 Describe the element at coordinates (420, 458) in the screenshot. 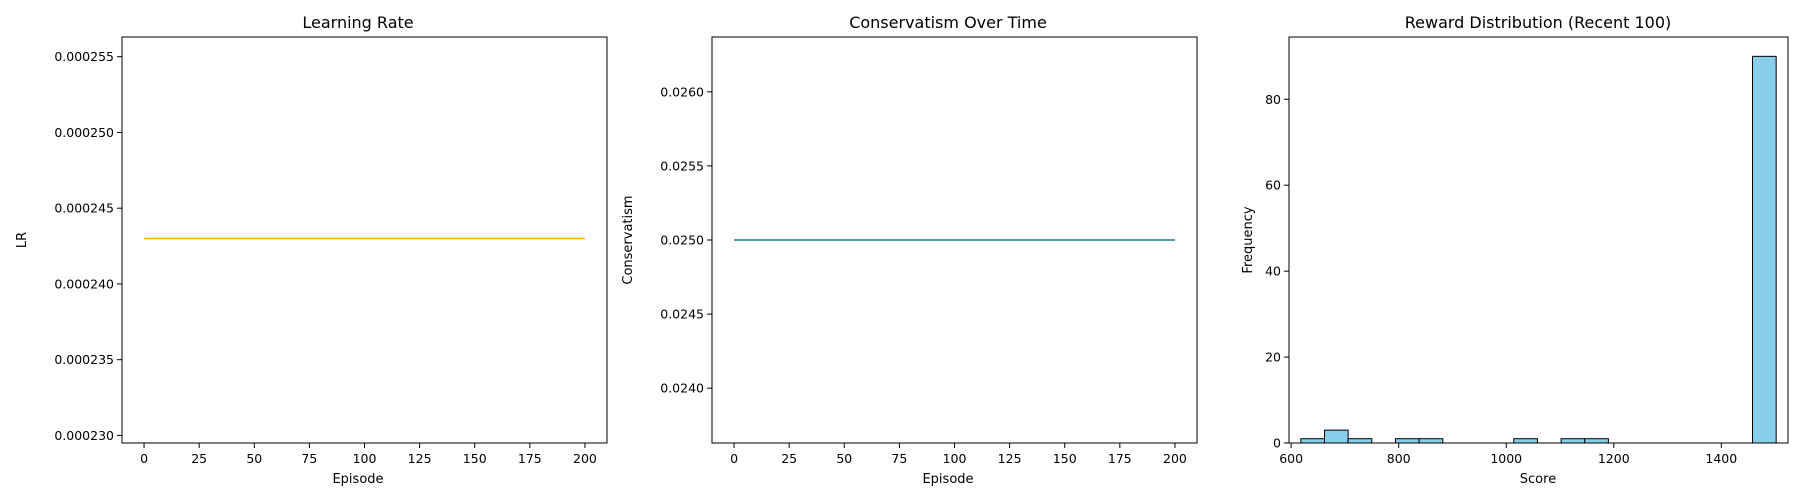

I see `learning-rate-x-tick-label: 125` at that location.